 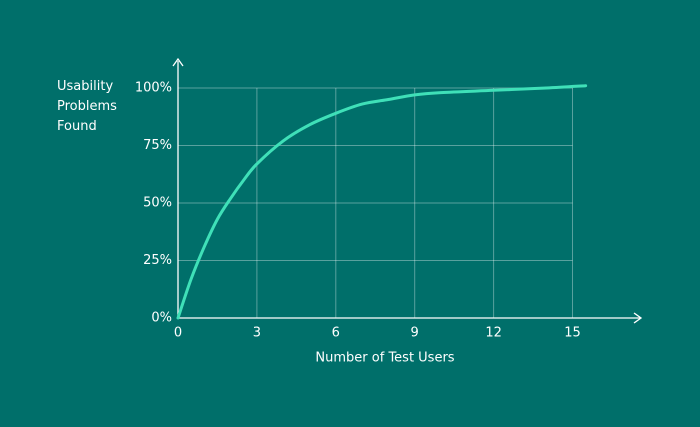 I want to click on y-tick-label: 75%, so click(x=157, y=145).